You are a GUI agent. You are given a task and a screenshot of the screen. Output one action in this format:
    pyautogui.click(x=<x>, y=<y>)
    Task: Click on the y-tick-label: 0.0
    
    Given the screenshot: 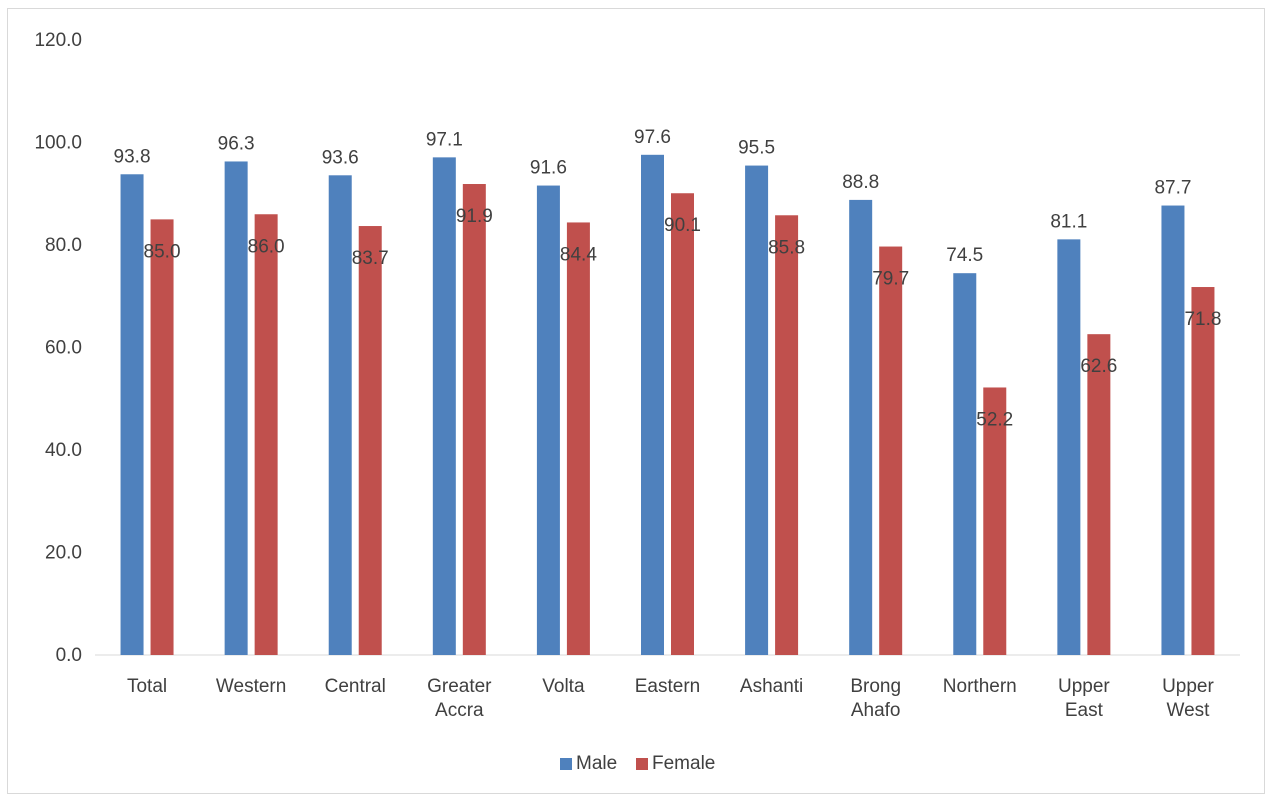 What is the action you would take?
    pyautogui.click(x=69, y=655)
    